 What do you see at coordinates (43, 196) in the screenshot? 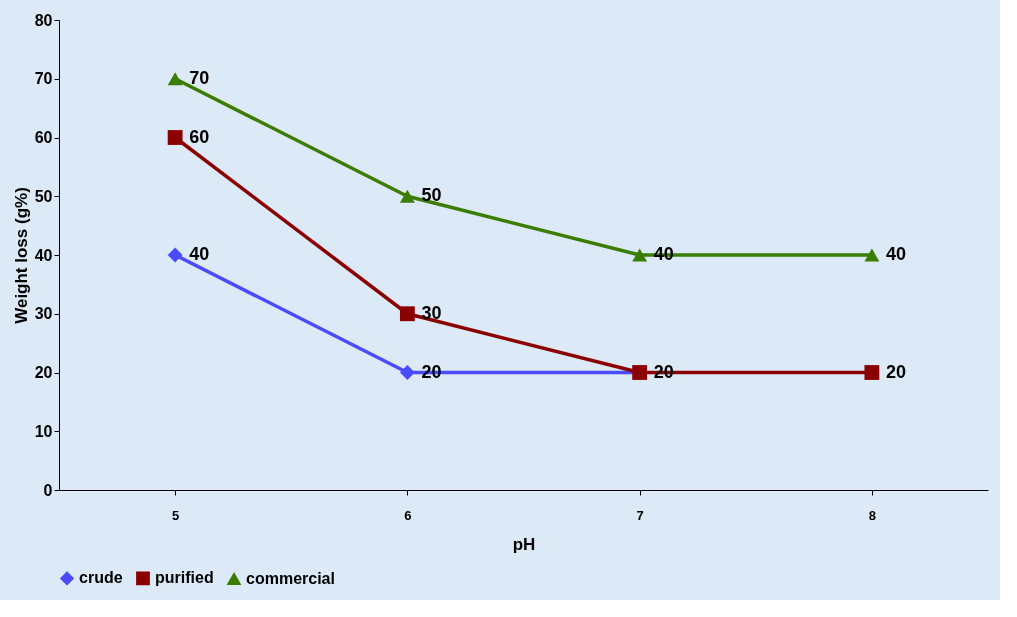
I see `y-tick-label: 50` at bounding box center [43, 196].